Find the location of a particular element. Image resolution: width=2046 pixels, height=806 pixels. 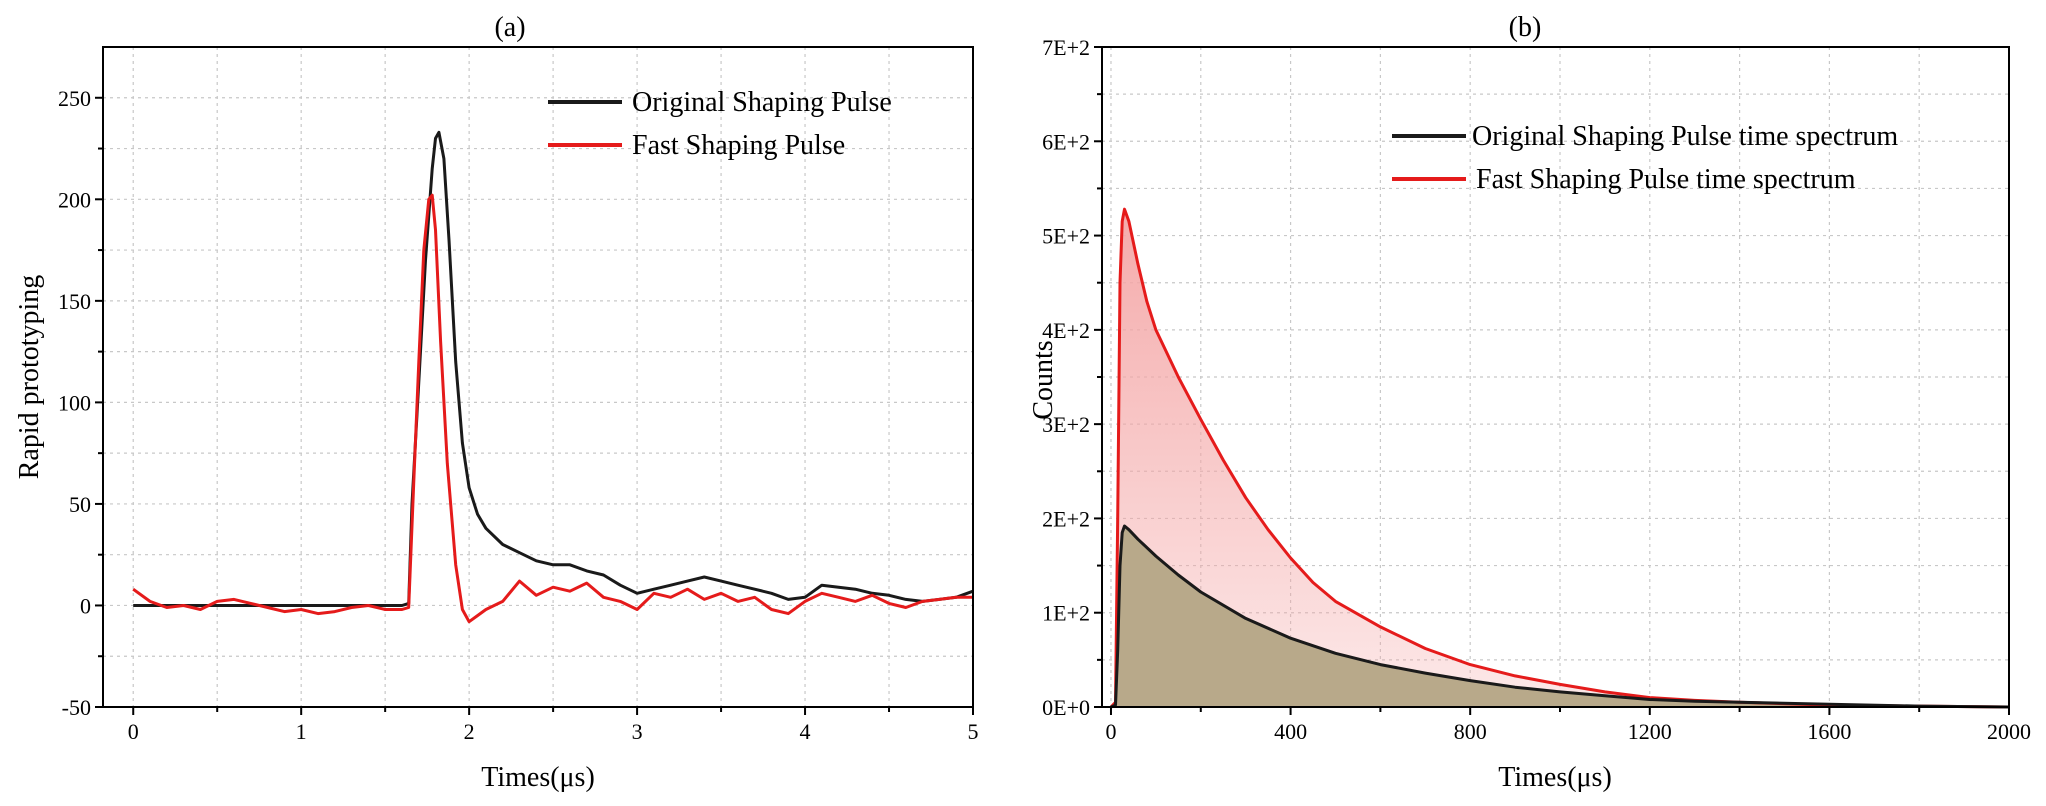

x-tick-label-a-2: 2 is located at coordinates (469, 731).